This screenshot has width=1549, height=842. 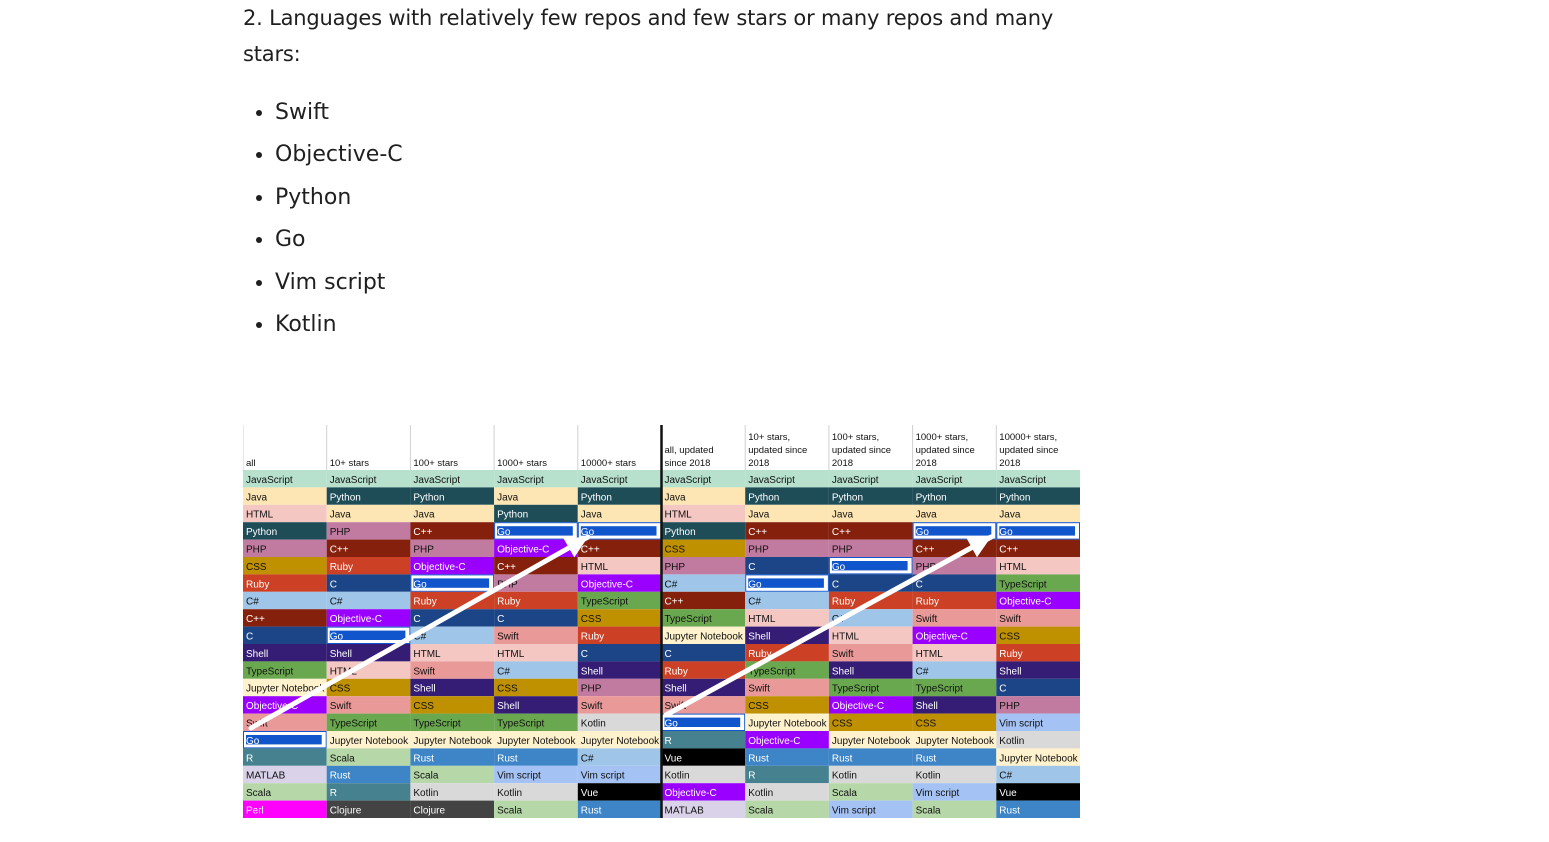 What do you see at coordinates (603, 776) in the screenshot?
I see `table-cell-label: Vim script` at bounding box center [603, 776].